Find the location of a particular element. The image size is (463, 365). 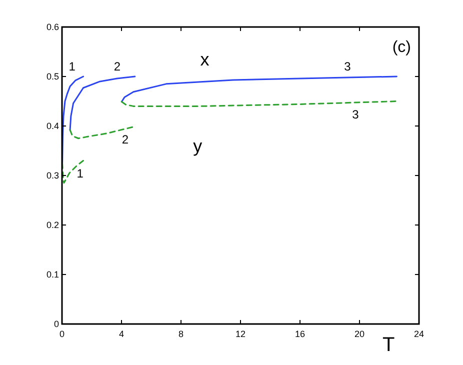

annotation: y is located at coordinates (197, 146).